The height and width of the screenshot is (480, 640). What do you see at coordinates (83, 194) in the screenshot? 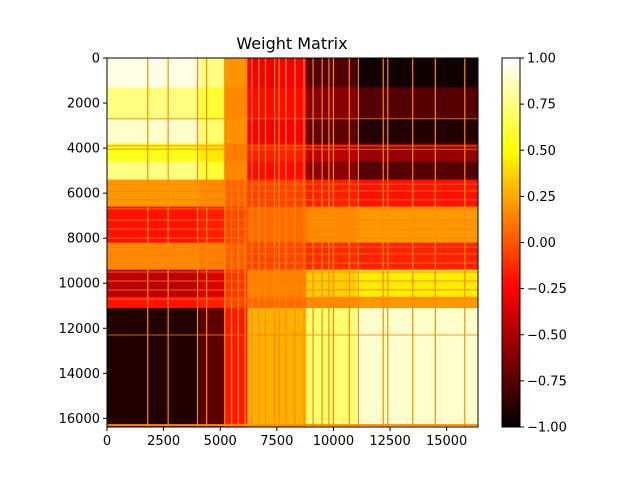
I see `y-tick-label: 6000` at bounding box center [83, 194].